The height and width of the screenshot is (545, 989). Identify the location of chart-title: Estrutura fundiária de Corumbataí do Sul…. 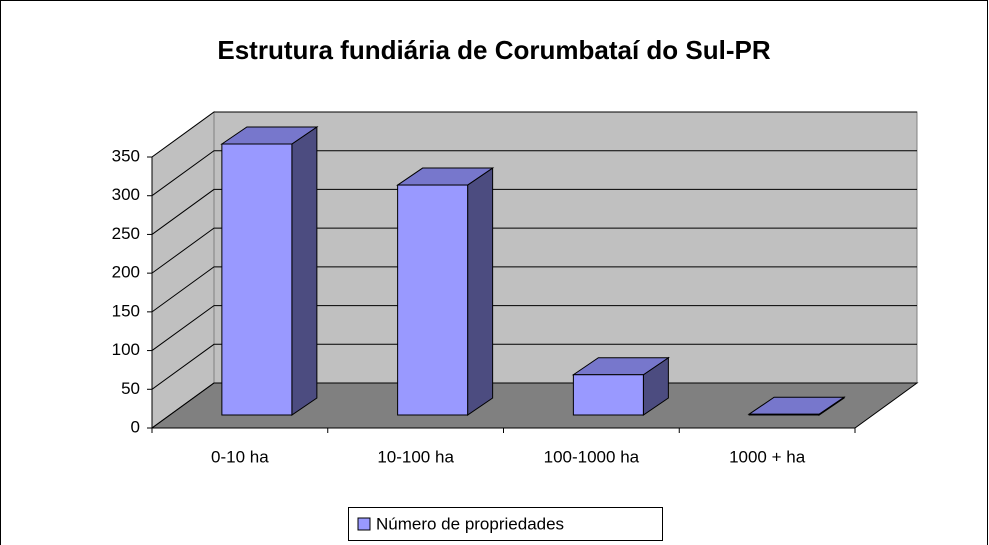
(493, 50).